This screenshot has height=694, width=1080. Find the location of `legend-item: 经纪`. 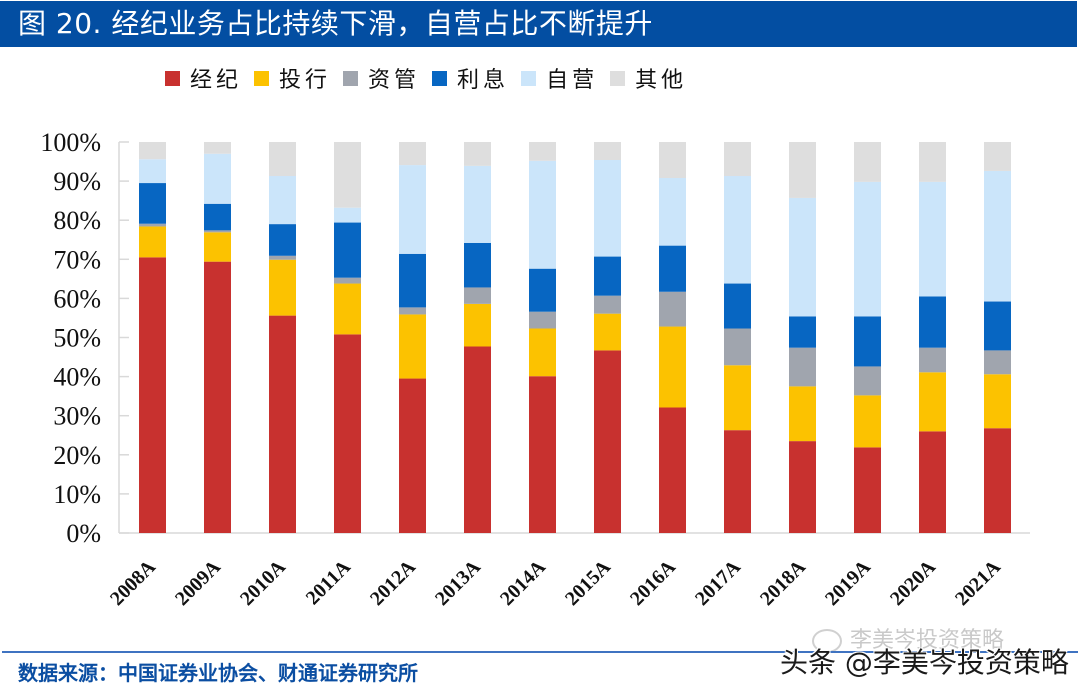

legend-item: 经纪 is located at coordinates (203, 78).